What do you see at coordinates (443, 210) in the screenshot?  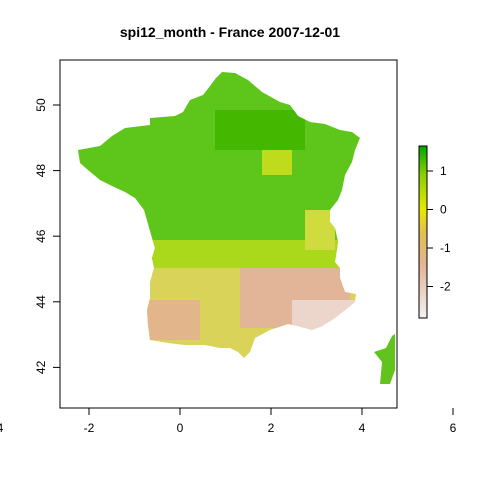 I see `colorbar-tick-label: 0` at bounding box center [443, 210].